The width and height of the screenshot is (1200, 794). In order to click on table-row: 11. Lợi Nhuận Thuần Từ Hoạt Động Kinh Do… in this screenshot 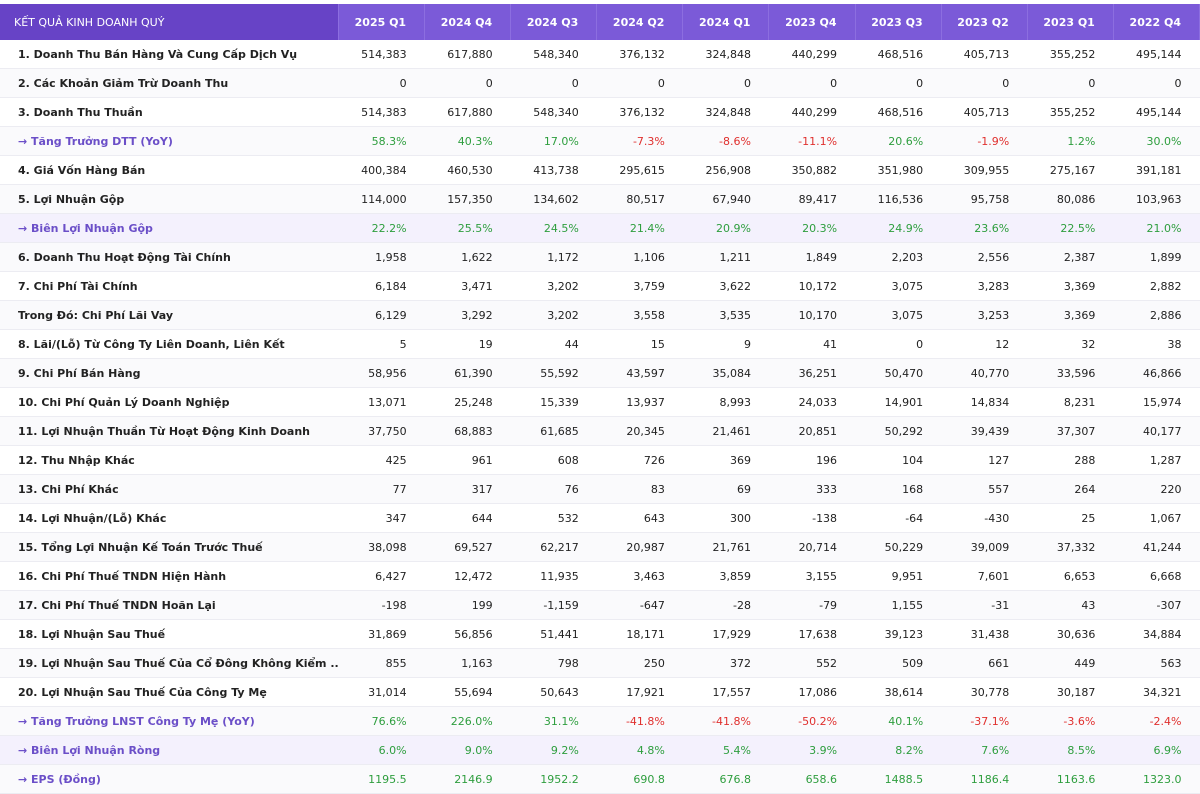, I will do `click(600, 431)`.